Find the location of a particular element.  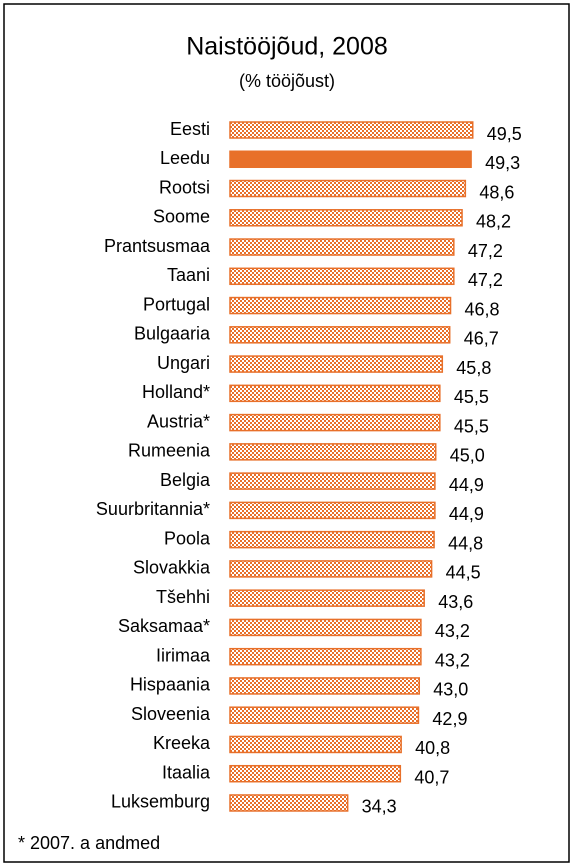

value-label: 44,5 is located at coordinates (463, 573).